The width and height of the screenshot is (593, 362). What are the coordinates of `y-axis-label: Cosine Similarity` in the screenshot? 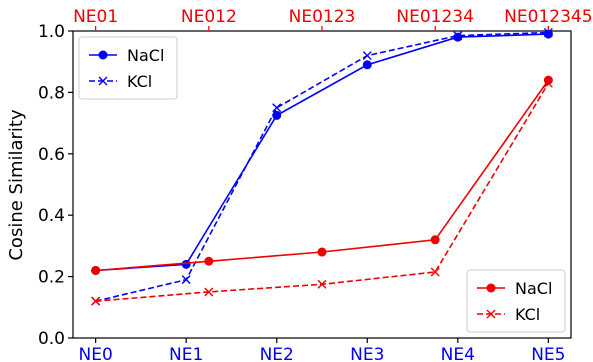 It's located at (16, 185).